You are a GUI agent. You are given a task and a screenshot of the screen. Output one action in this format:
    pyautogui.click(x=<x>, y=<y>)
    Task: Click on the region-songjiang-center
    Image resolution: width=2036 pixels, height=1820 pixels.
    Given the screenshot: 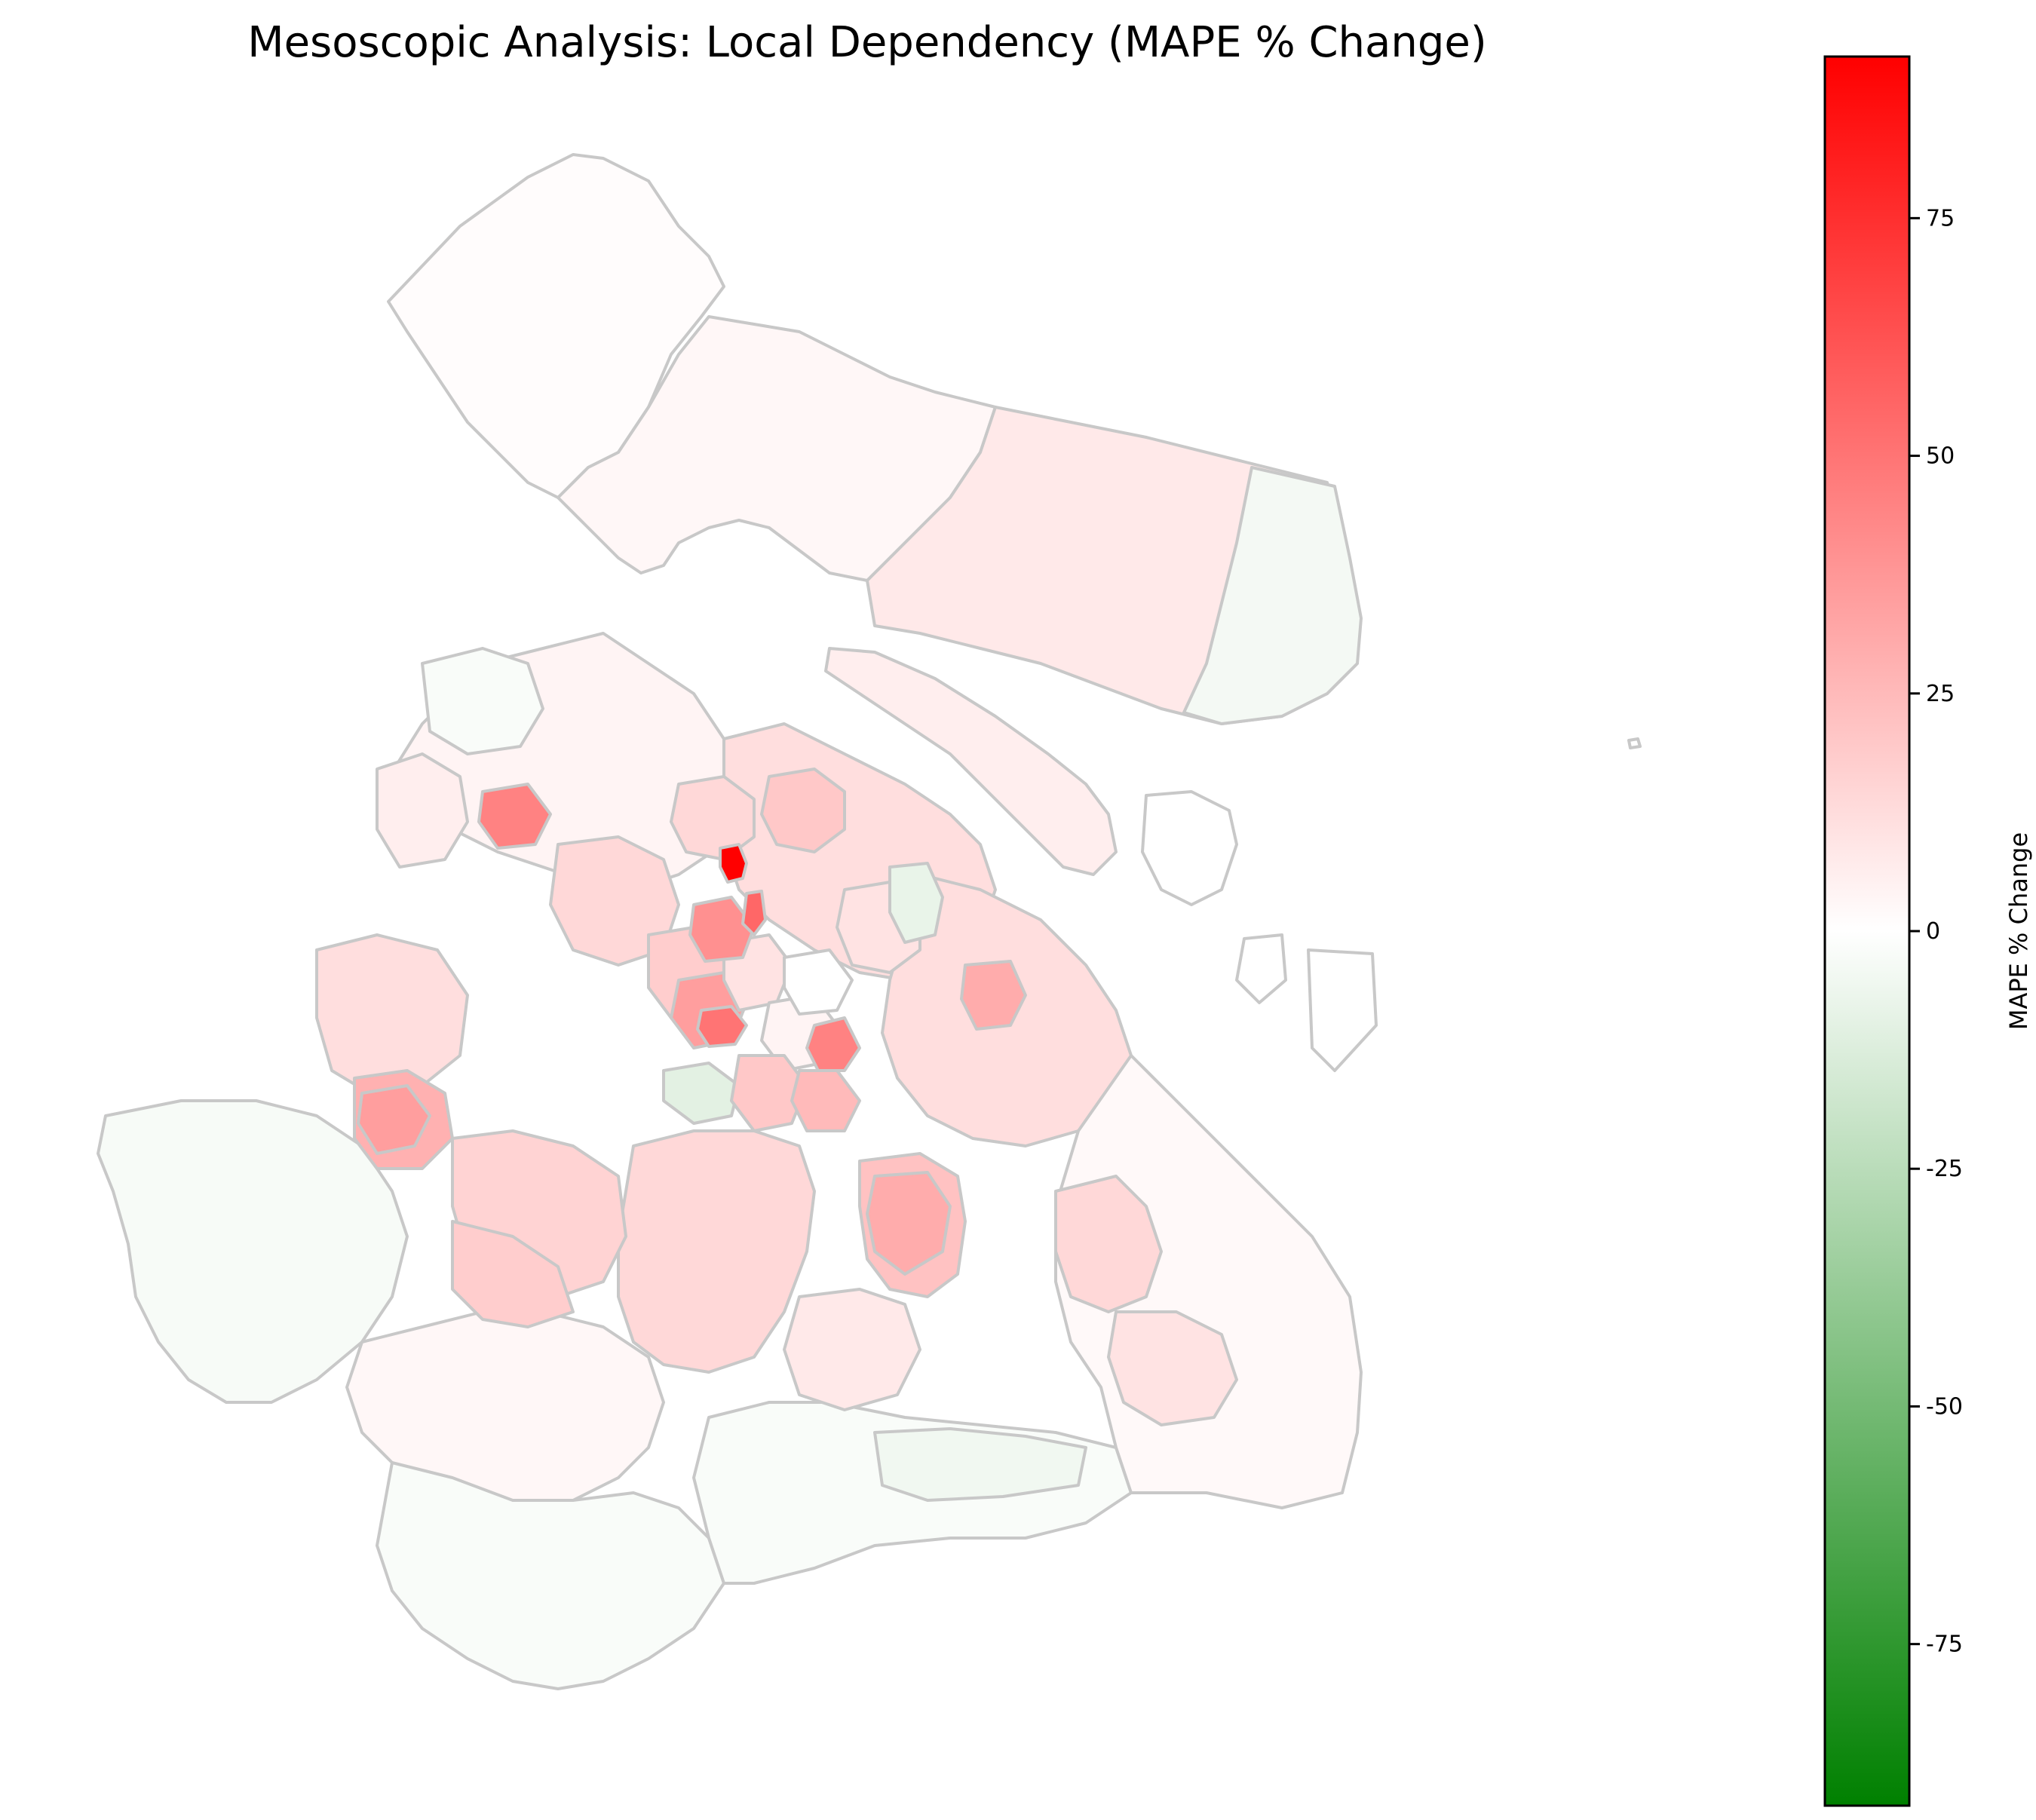 What is the action you would take?
    pyautogui.click(x=513, y=1274)
    